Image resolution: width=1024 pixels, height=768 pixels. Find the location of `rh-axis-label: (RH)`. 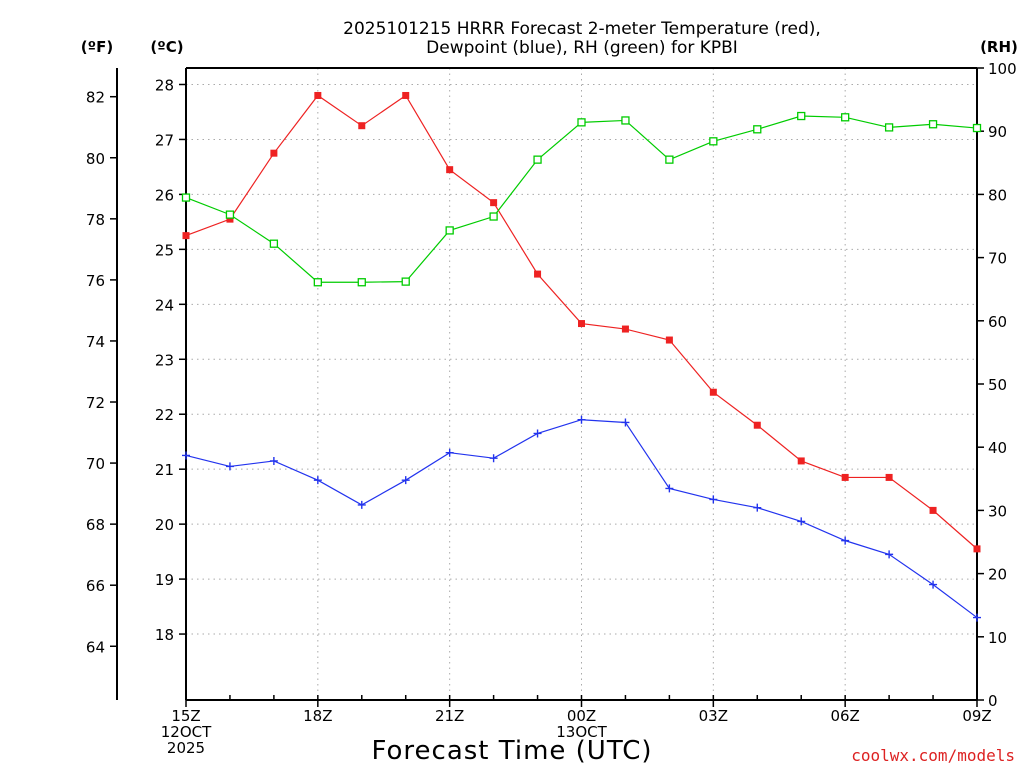

rh-axis-label: (RH) is located at coordinates (999, 47).